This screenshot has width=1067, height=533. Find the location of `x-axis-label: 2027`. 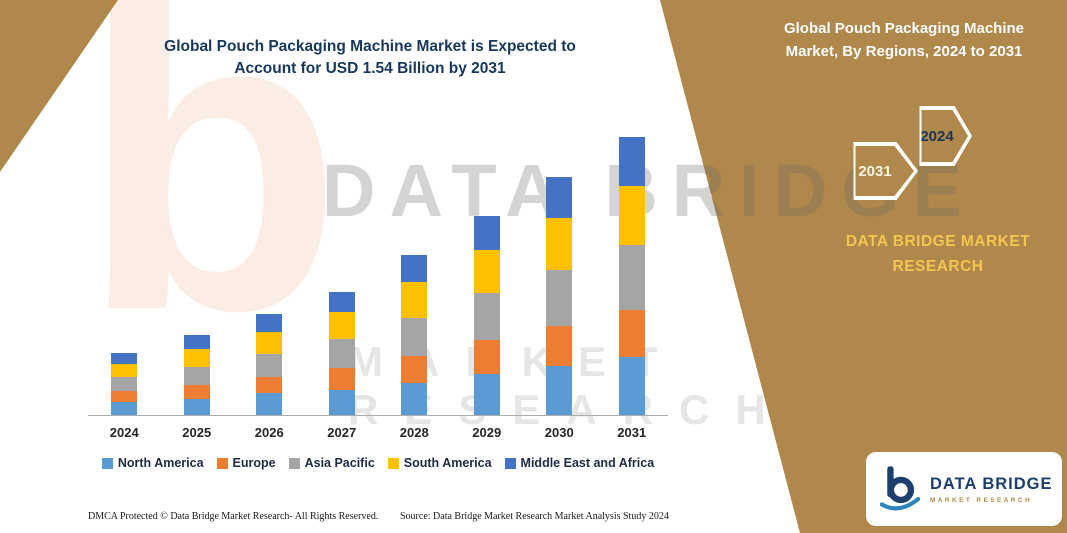

x-axis-label: 2027 is located at coordinates (342, 432).